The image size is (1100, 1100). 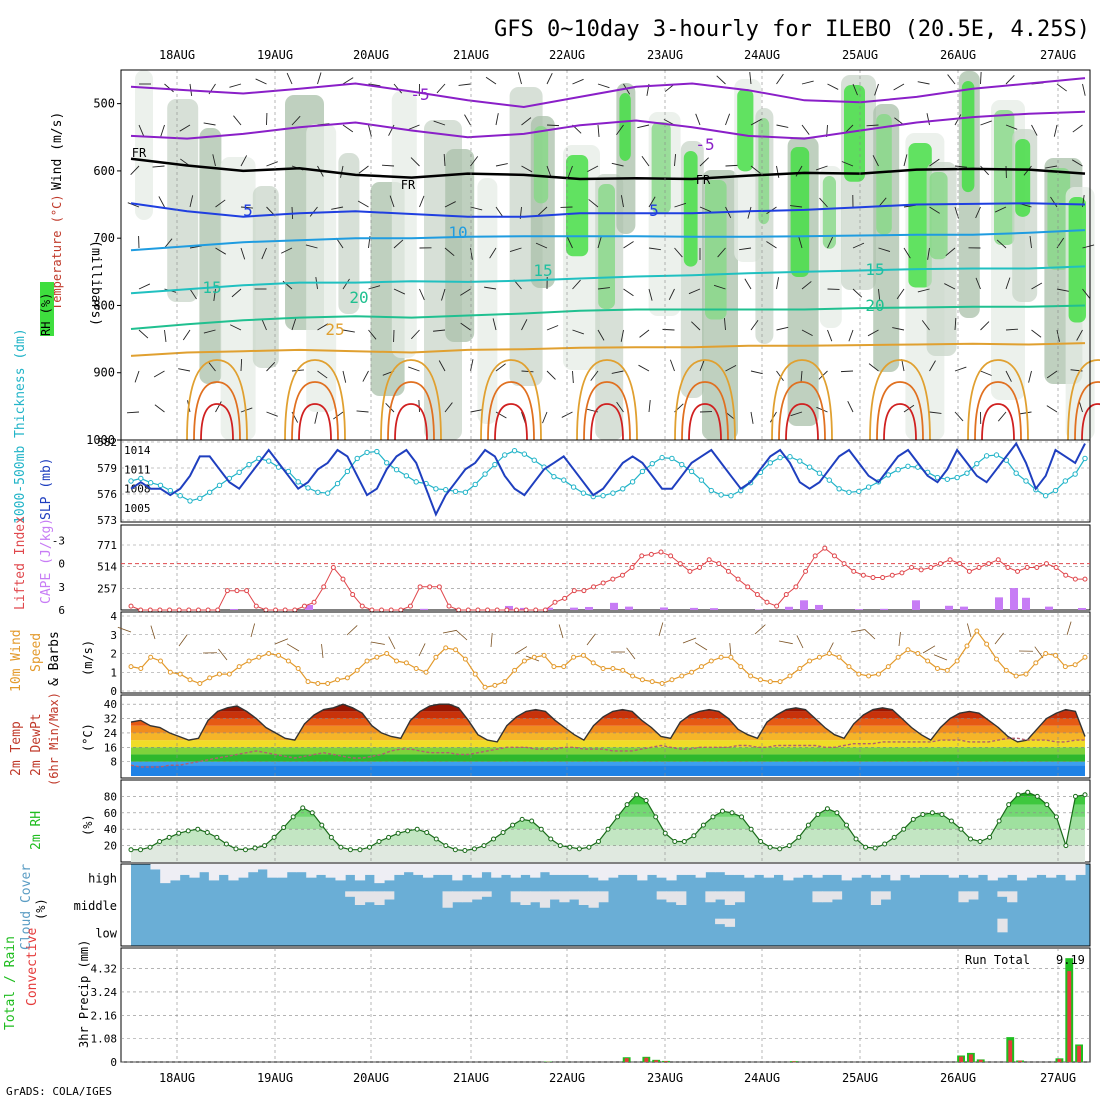 What do you see at coordinates (110, 747) in the screenshot?
I see `temp-tick-label: 16` at bounding box center [110, 747].